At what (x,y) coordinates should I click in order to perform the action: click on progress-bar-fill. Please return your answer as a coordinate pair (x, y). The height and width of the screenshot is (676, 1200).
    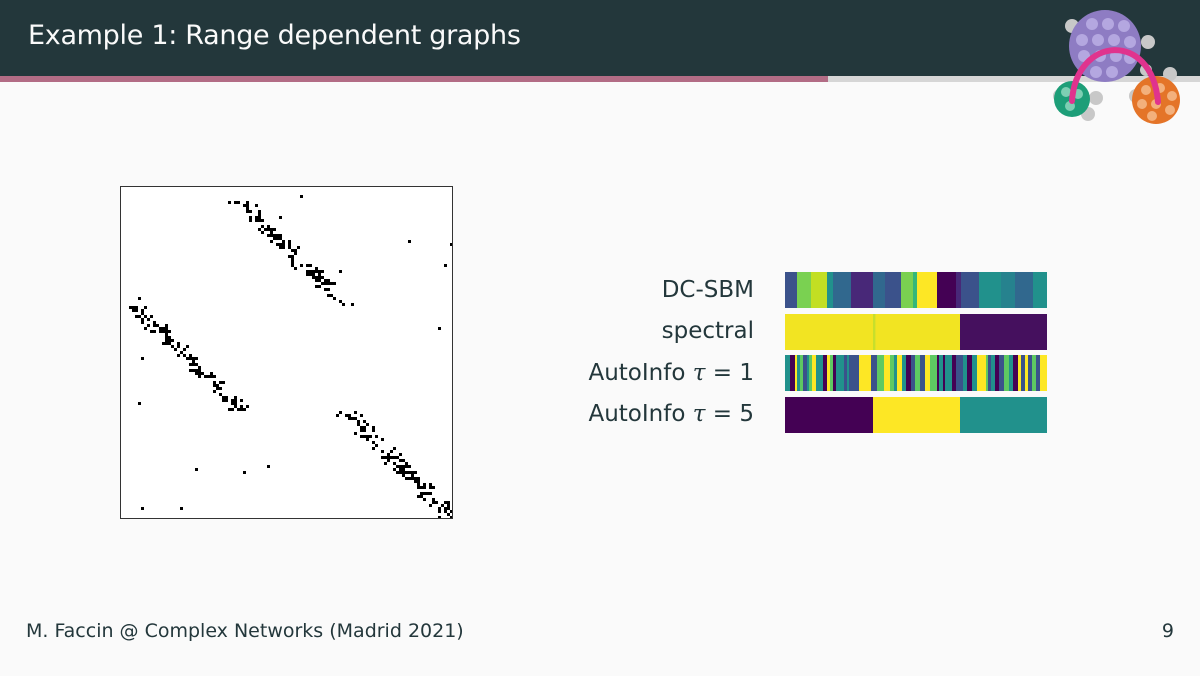
    Looking at the image, I should click on (414, 79).